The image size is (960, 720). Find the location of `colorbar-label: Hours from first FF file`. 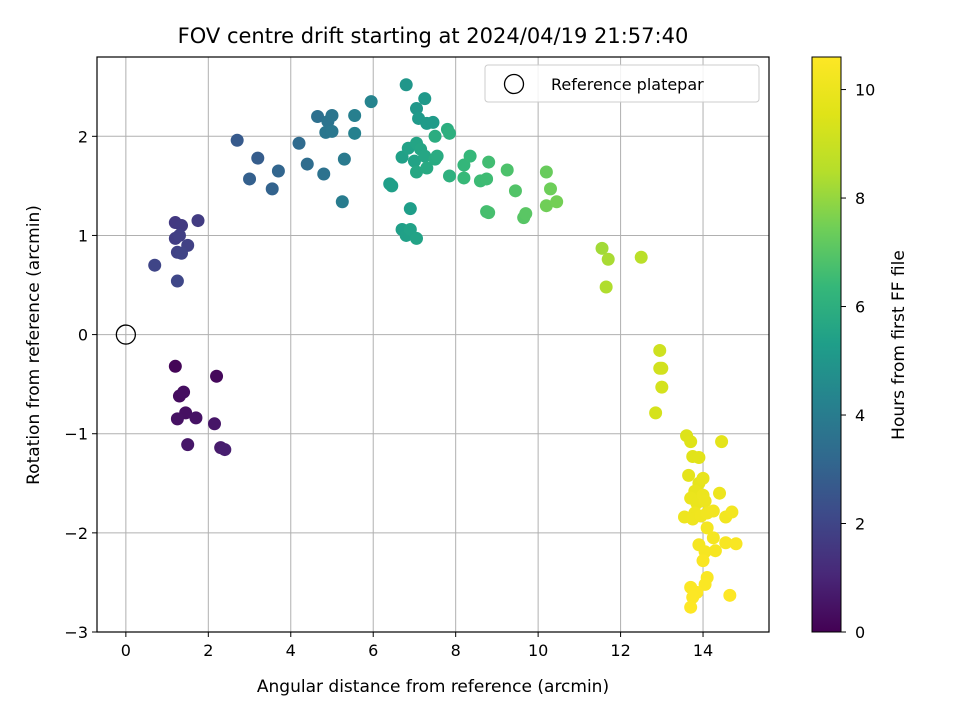

colorbar-label: Hours from first FF file is located at coordinates (899, 345).